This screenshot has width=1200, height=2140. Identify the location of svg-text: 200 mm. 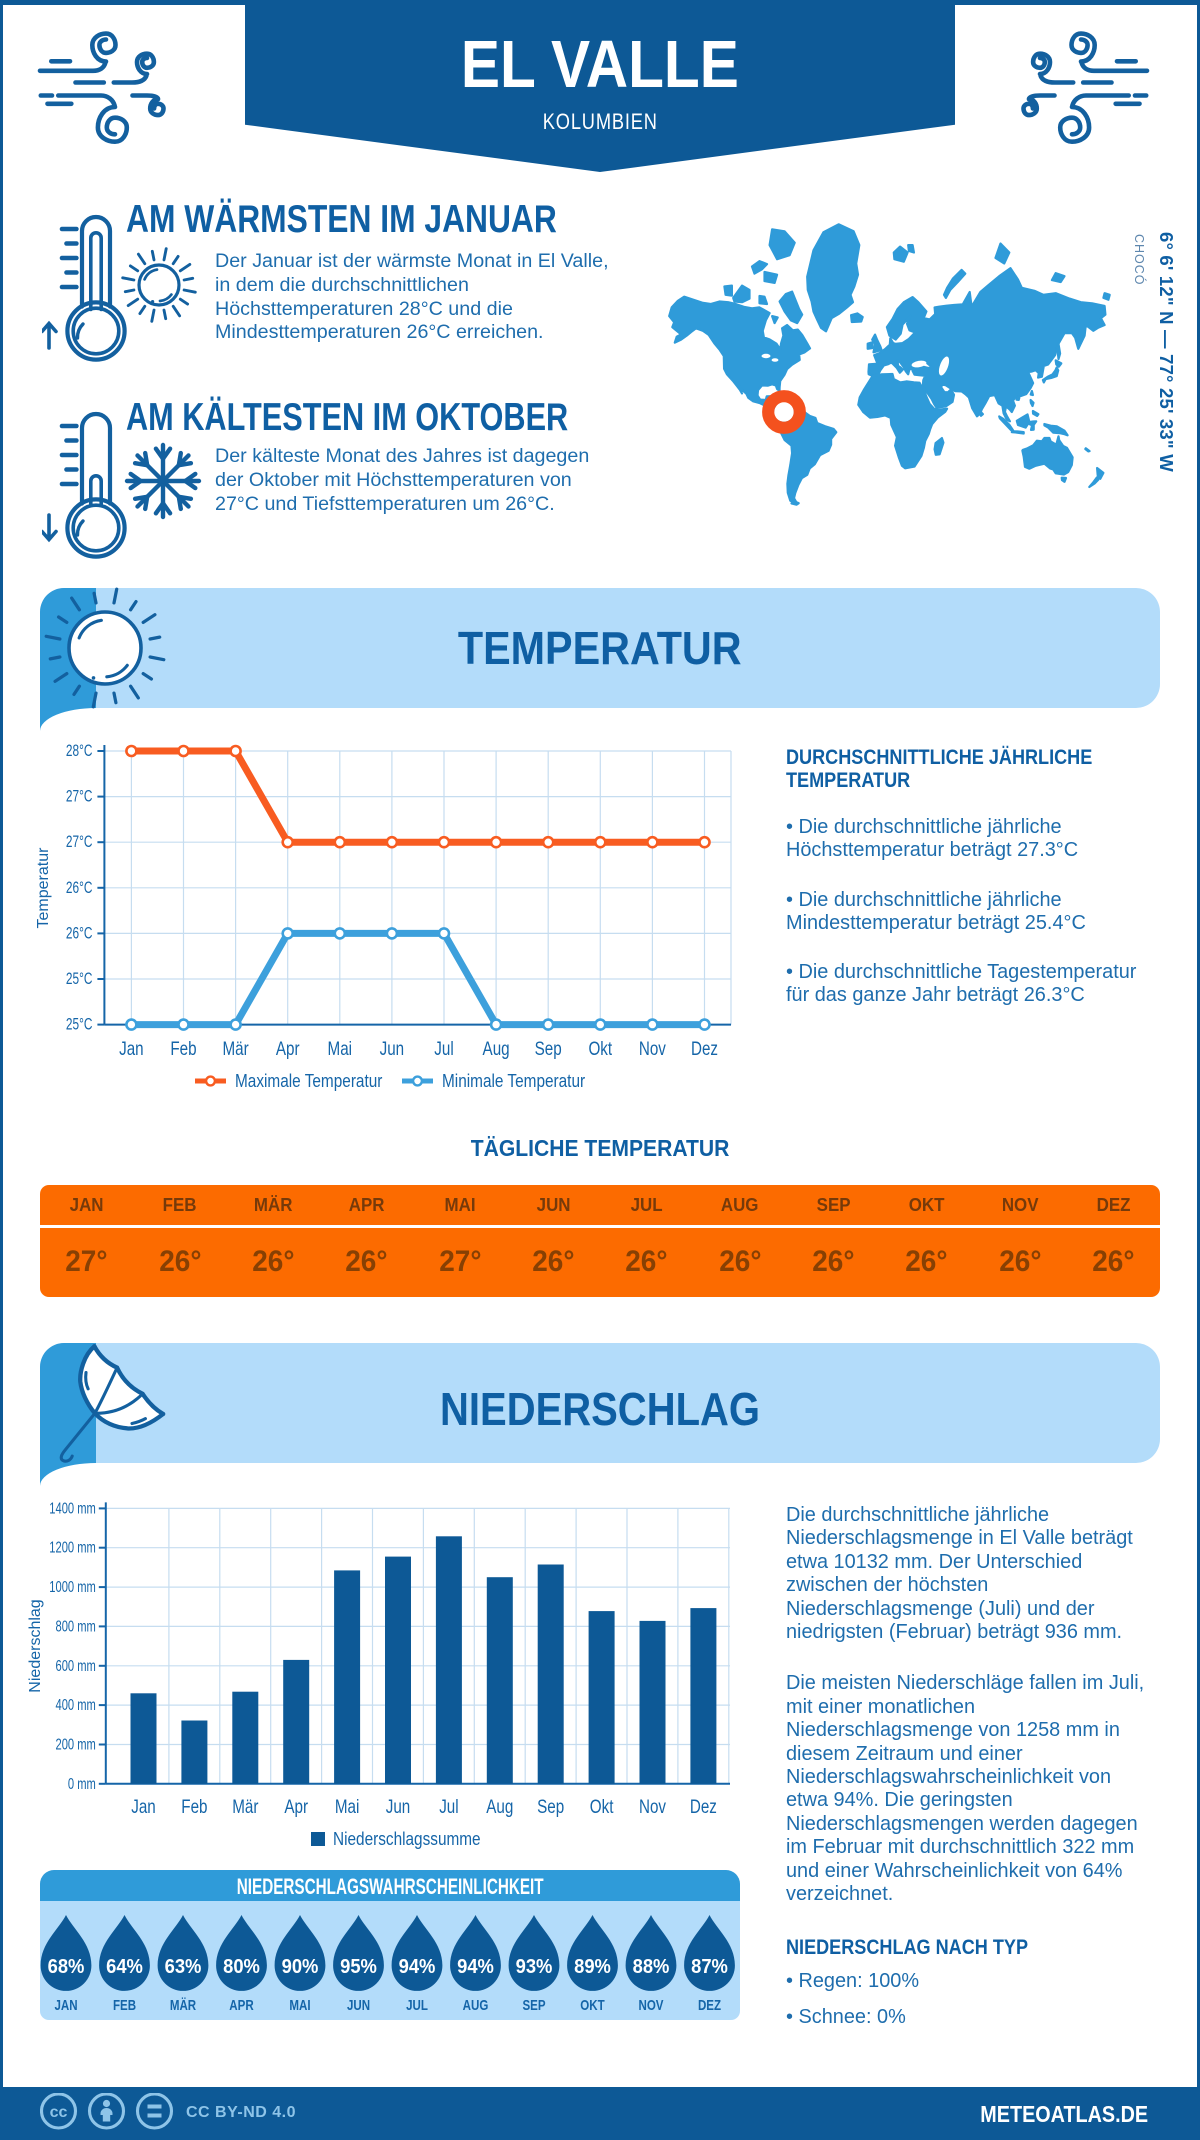
(76, 1744).